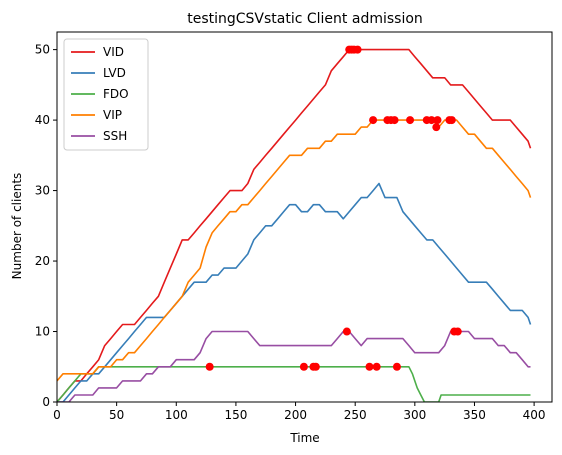 The width and height of the screenshot is (562, 455). Describe the element at coordinates (57, 415) in the screenshot. I see `x-tick-label: 0` at that location.